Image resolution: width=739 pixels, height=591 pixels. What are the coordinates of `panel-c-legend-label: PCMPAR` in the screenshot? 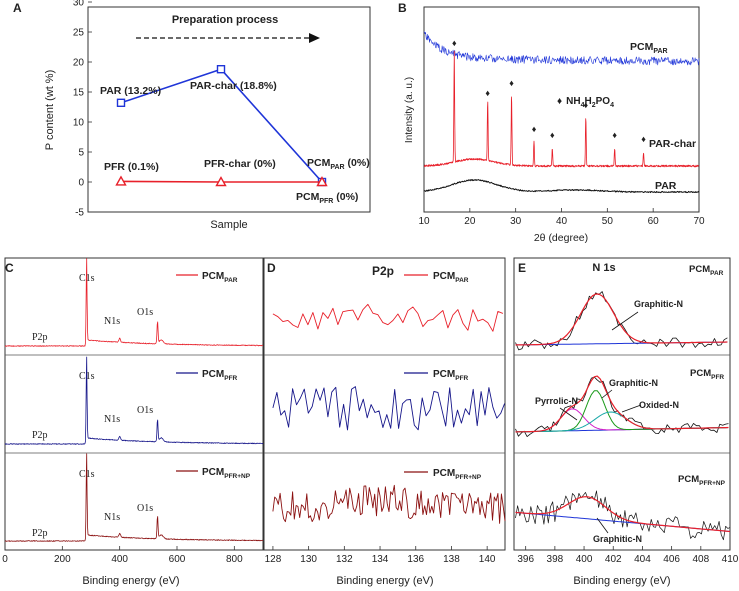 It's located at (220, 277).